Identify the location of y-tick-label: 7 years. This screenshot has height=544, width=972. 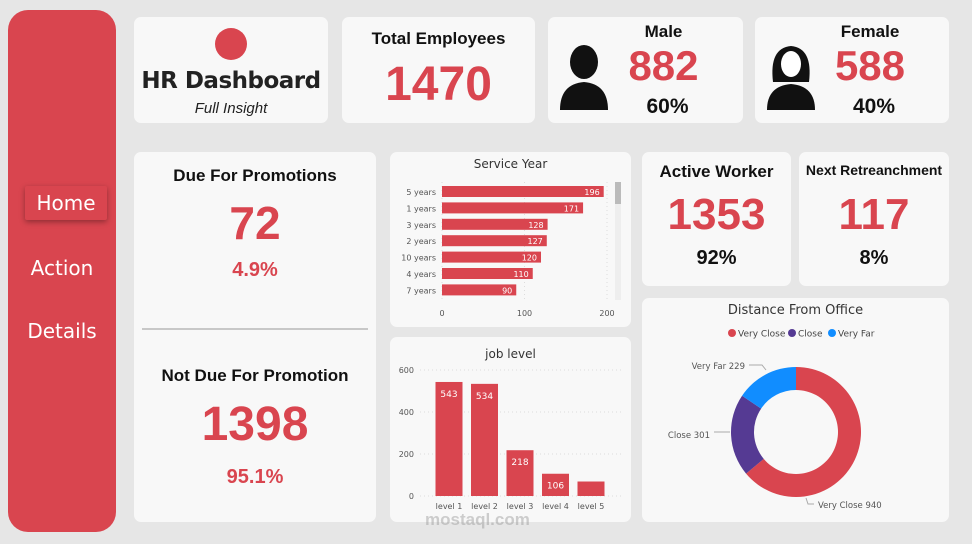
(421, 290).